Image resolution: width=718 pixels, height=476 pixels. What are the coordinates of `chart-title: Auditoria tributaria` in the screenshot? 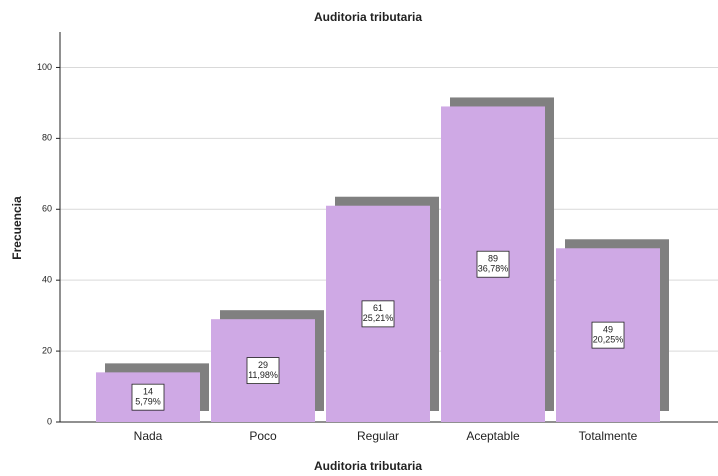 It's located at (368, 17).